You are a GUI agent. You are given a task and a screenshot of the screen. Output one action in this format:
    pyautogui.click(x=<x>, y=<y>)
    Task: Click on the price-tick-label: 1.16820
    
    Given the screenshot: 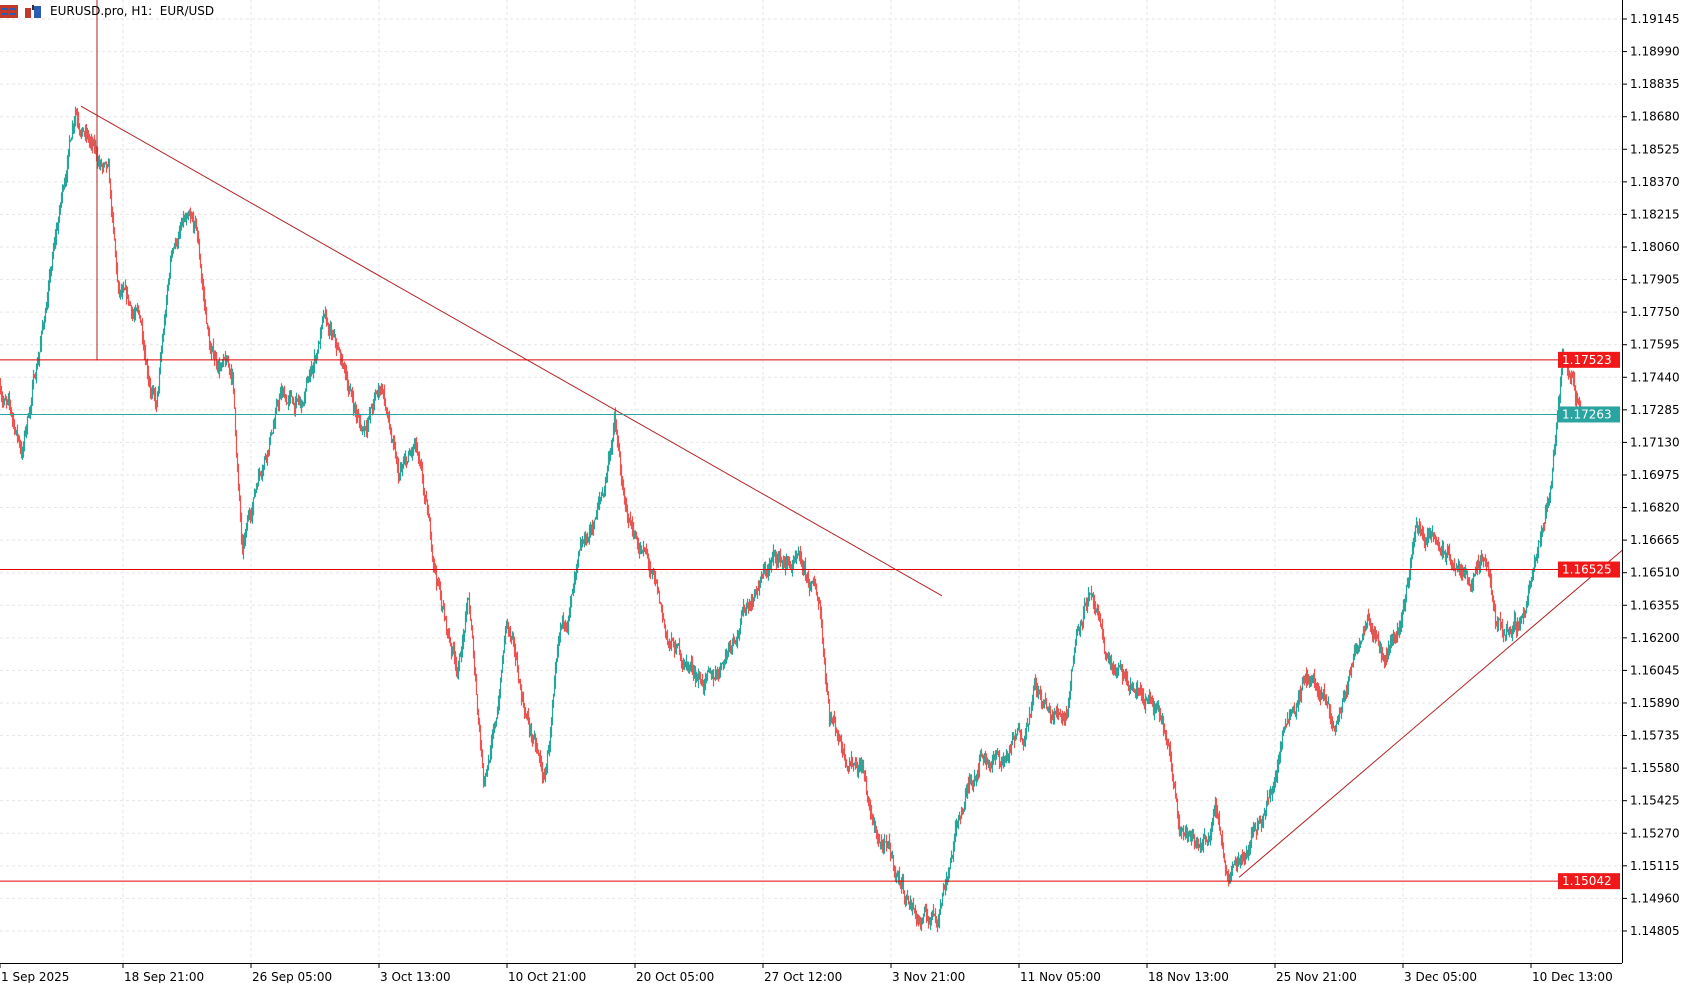 What is the action you would take?
    pyautogui.click(x=1655, y=508)
    